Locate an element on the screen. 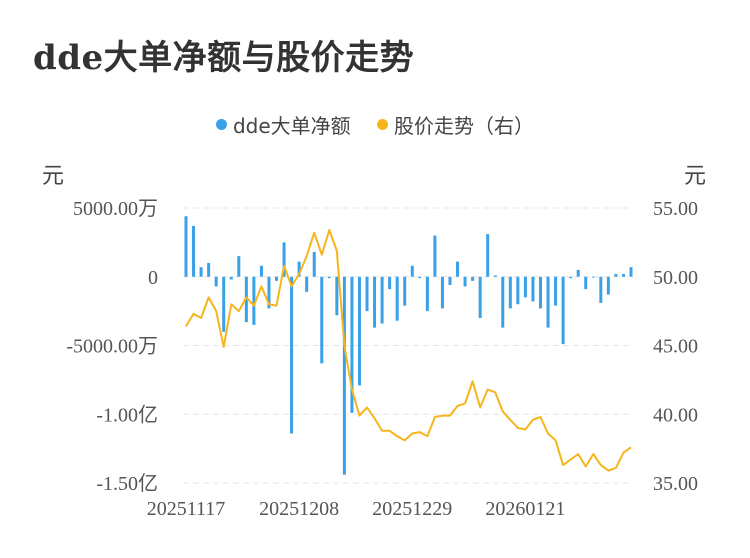 The height and width of the screenshot is (558, 750). left-tick-label: 0 is located at coordinates (153, 278).